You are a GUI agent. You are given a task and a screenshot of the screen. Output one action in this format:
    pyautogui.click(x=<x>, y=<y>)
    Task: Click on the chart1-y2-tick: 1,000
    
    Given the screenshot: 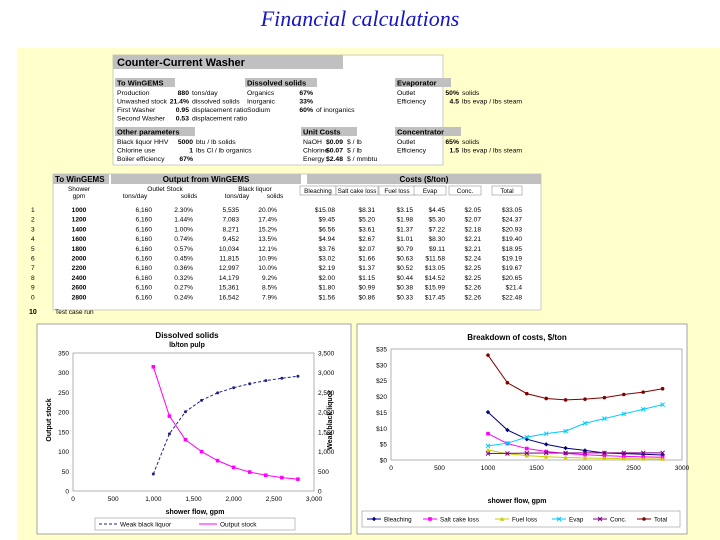 What is the action you would take?
    pyautogui.click(x=326, y=452)
    